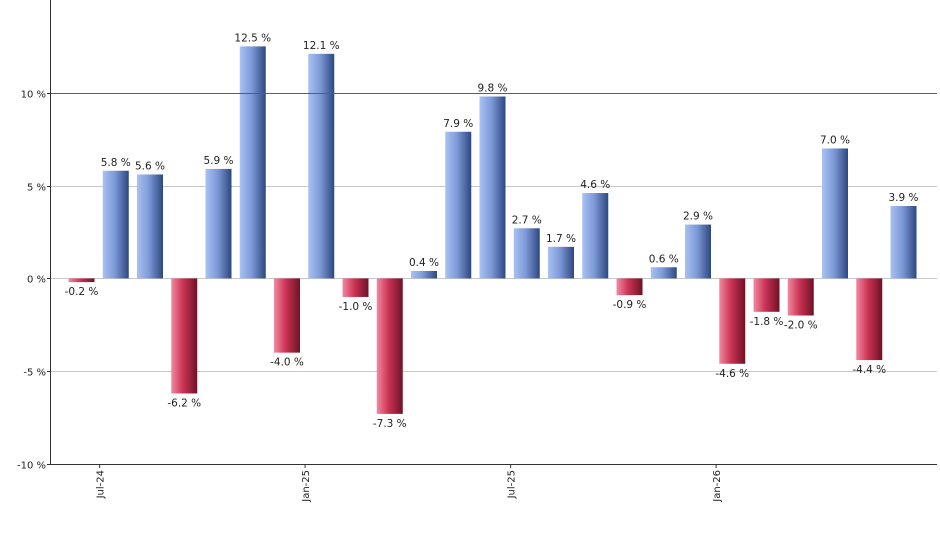 This screenshot has width=940, height=550. What do you see at coordinates (321, 46) in the screenshot?
I see `data-label: 12.1 %` at bounding box center [321, 46].